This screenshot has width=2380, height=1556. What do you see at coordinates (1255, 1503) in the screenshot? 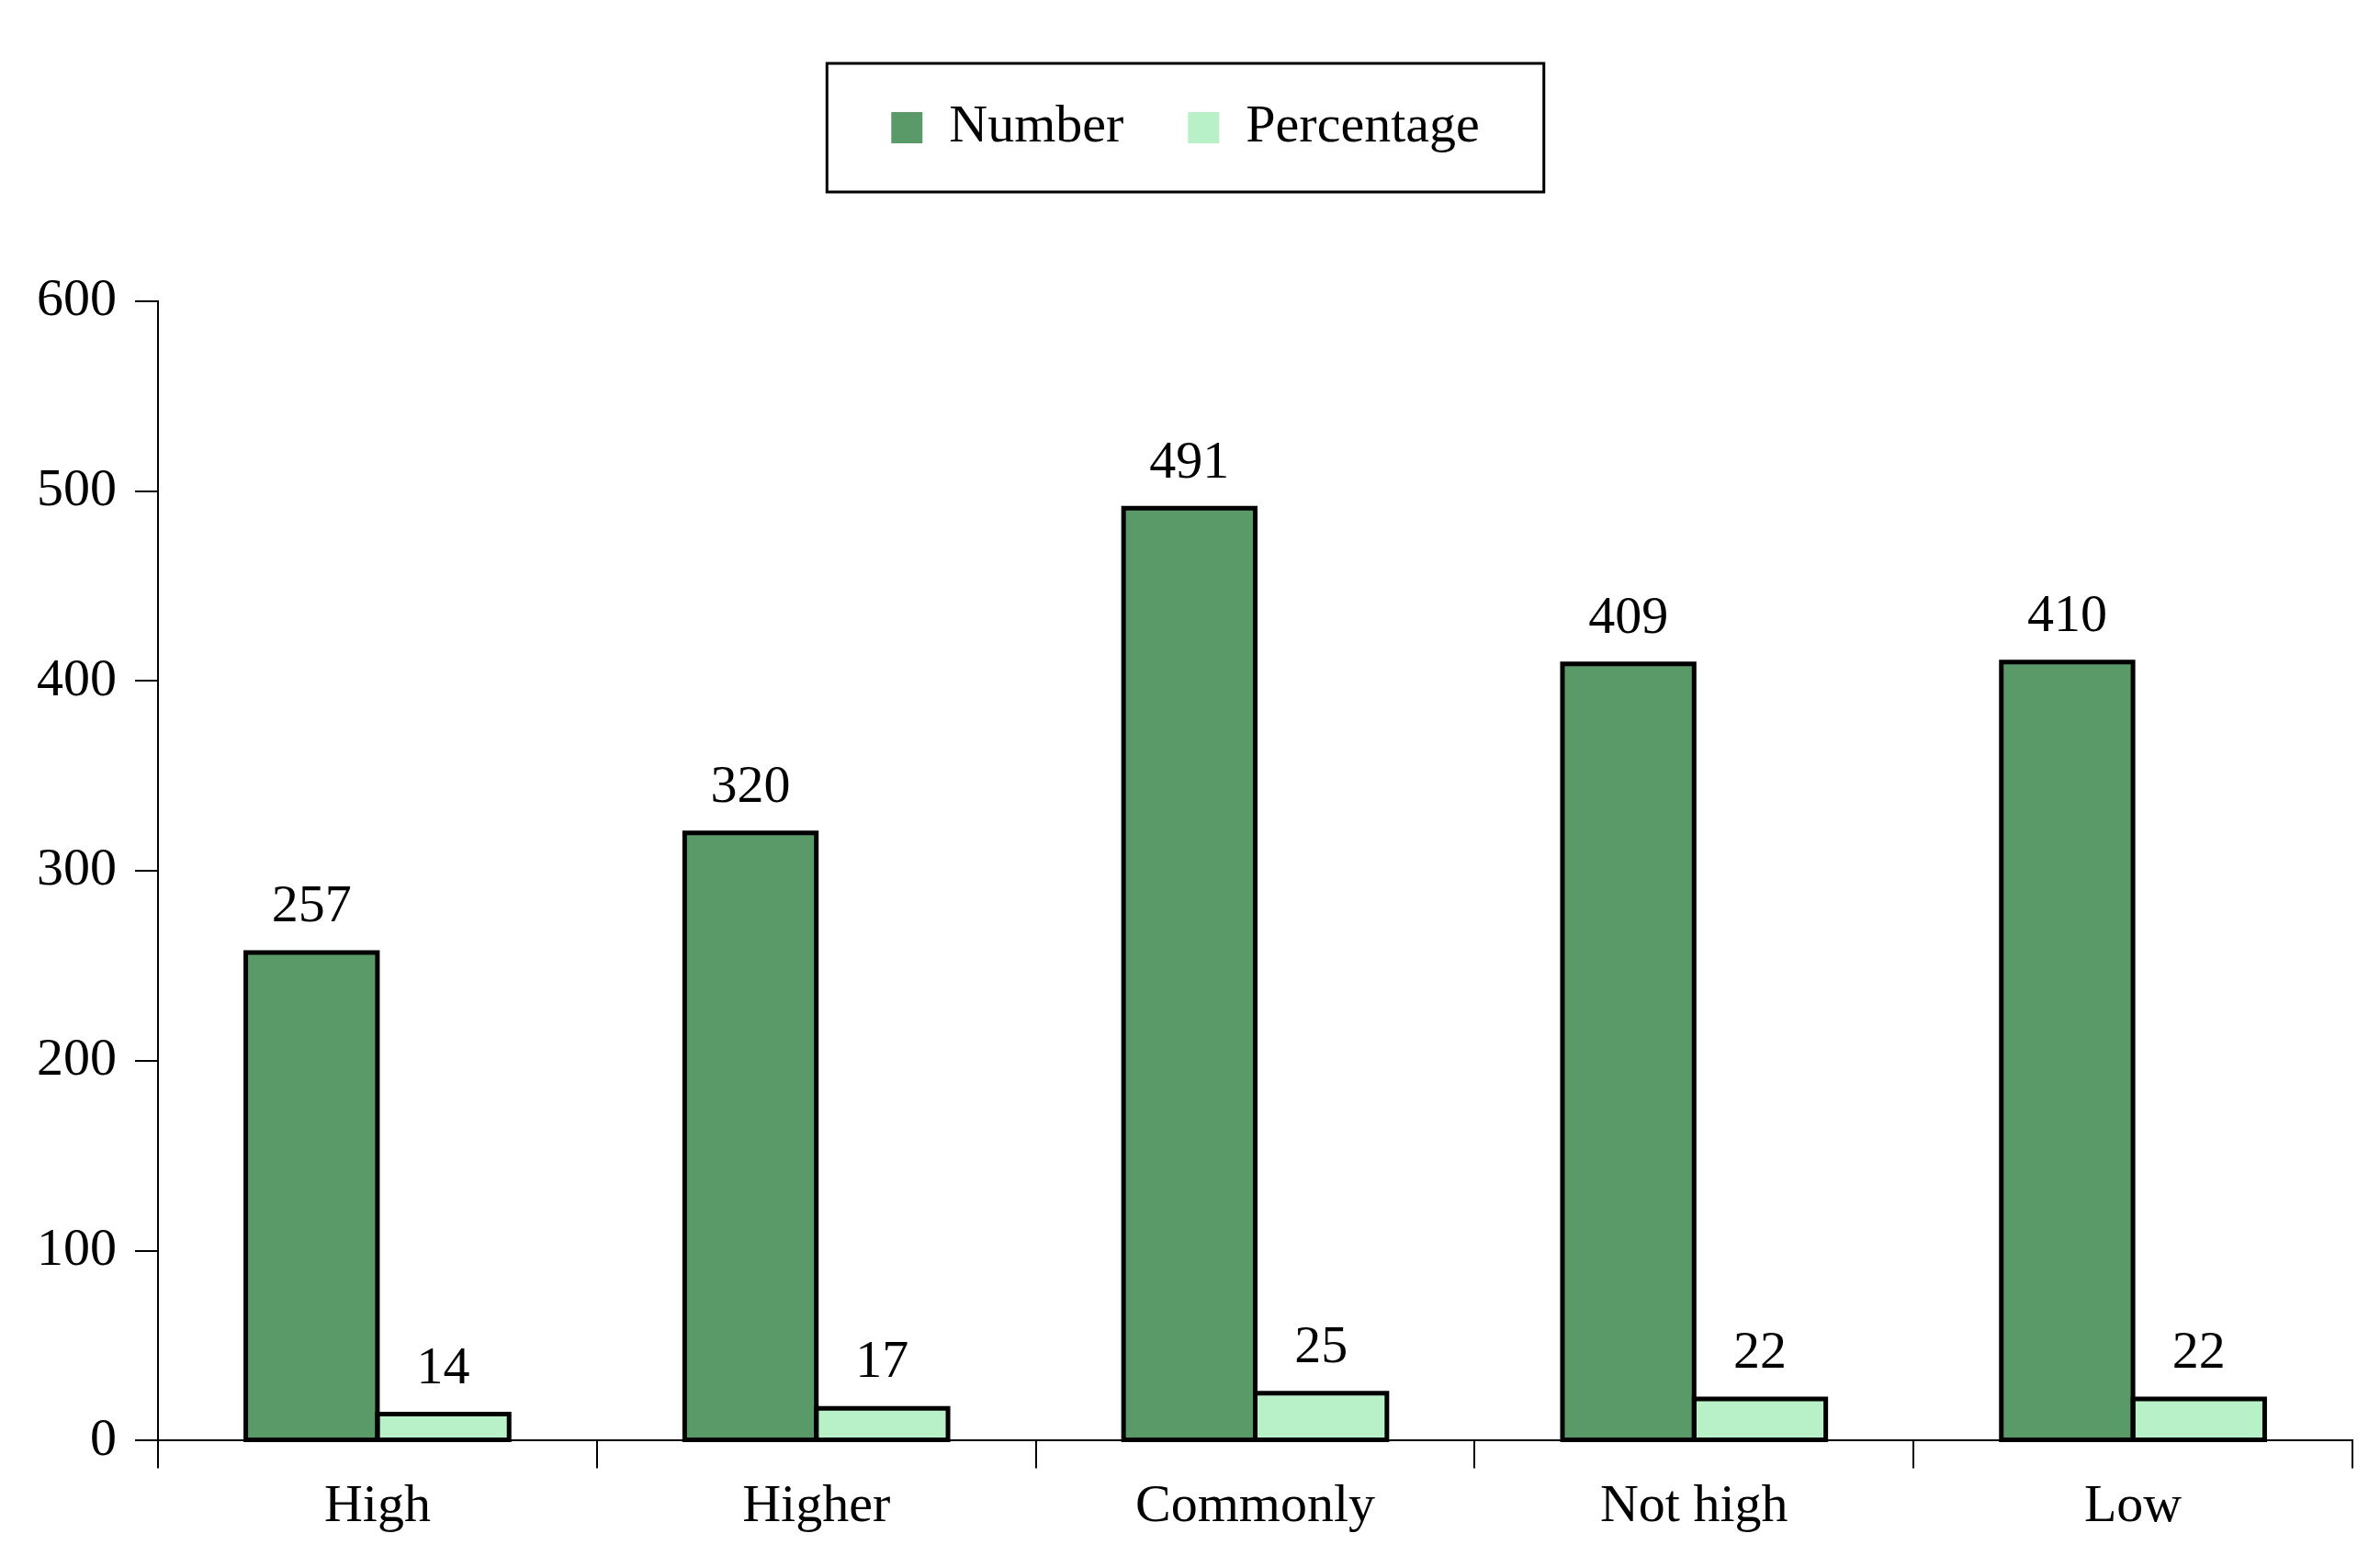
I see `x-tick-label: Commonly` at bounding box center [1255, 1503].